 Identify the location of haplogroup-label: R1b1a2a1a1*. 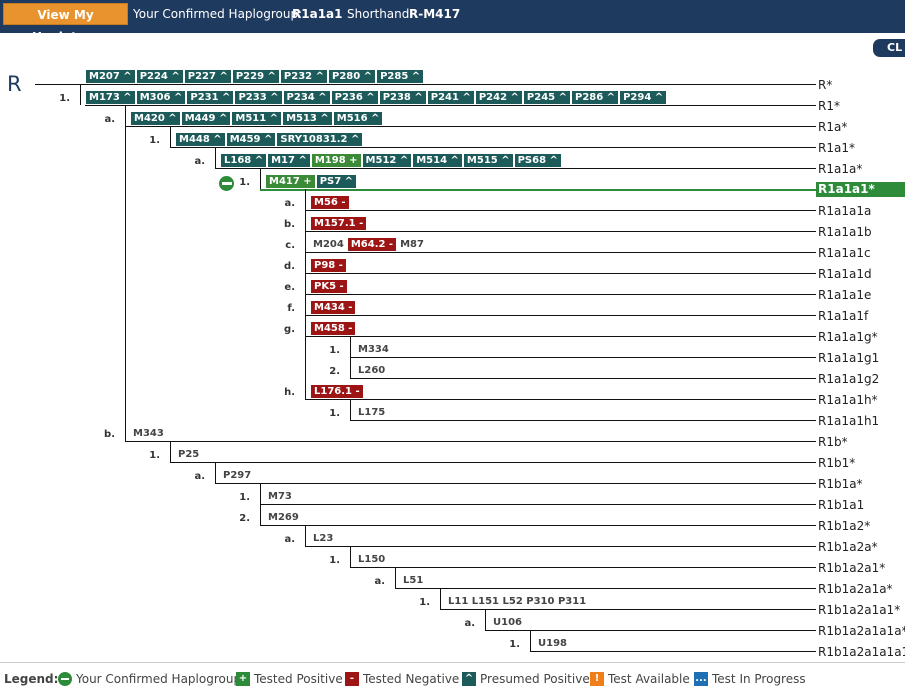
(859, 610).